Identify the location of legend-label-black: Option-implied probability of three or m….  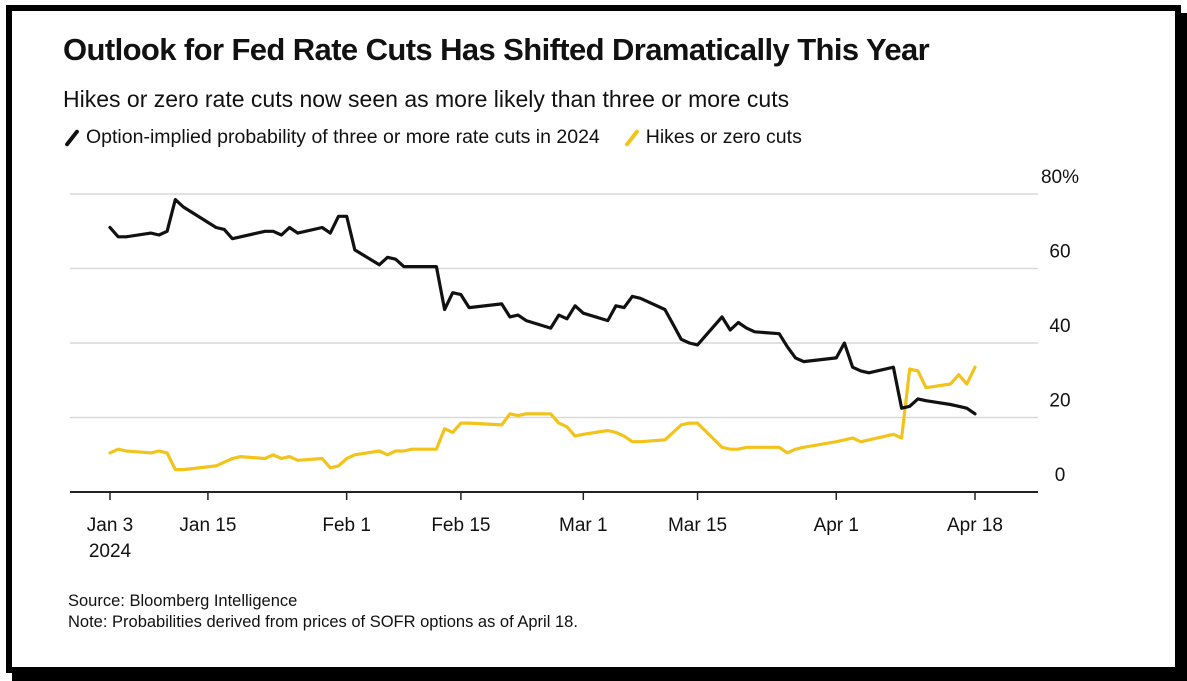
(343, 137).